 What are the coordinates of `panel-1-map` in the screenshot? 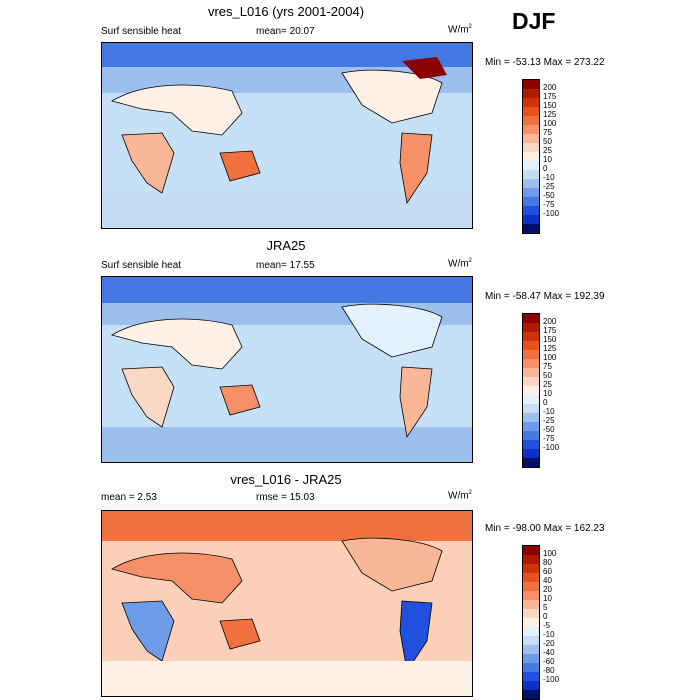 It's located at (287, 135).